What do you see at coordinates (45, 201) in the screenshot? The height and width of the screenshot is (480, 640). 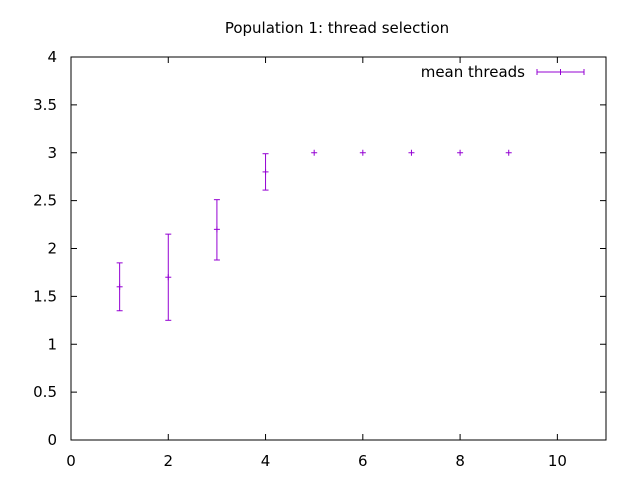 I see `y-tick-label: 2.5` at bounding box center [45, 201].